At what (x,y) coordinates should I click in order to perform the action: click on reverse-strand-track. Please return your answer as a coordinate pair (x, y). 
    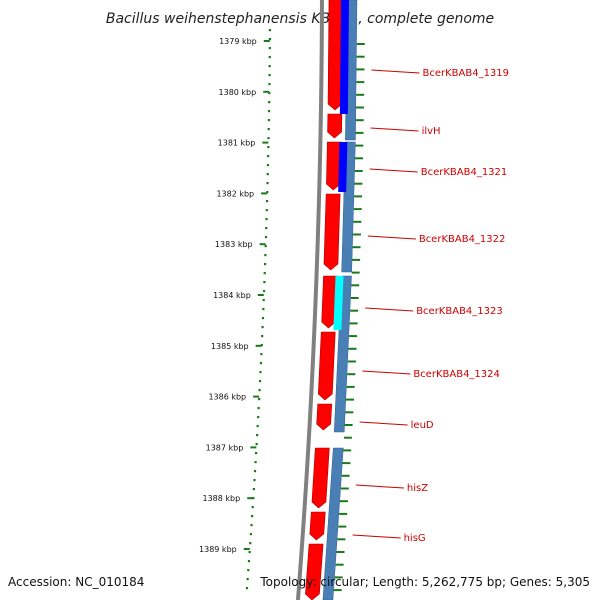
    Looking at the image, I should click on (340, 300).